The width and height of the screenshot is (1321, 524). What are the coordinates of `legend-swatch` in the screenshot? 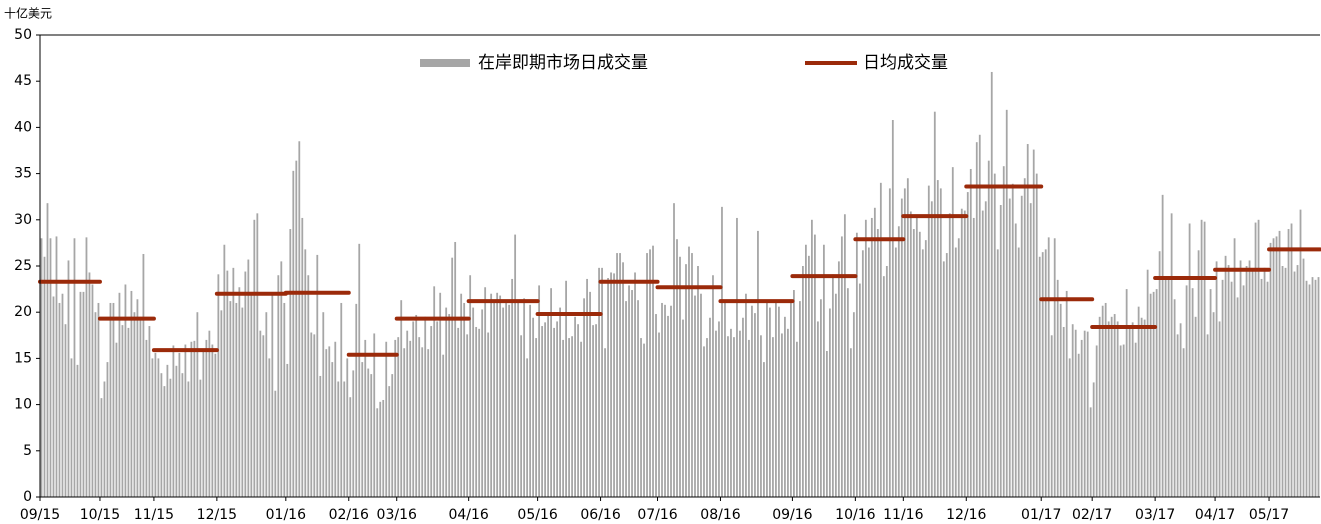 It's located at (445, 63).